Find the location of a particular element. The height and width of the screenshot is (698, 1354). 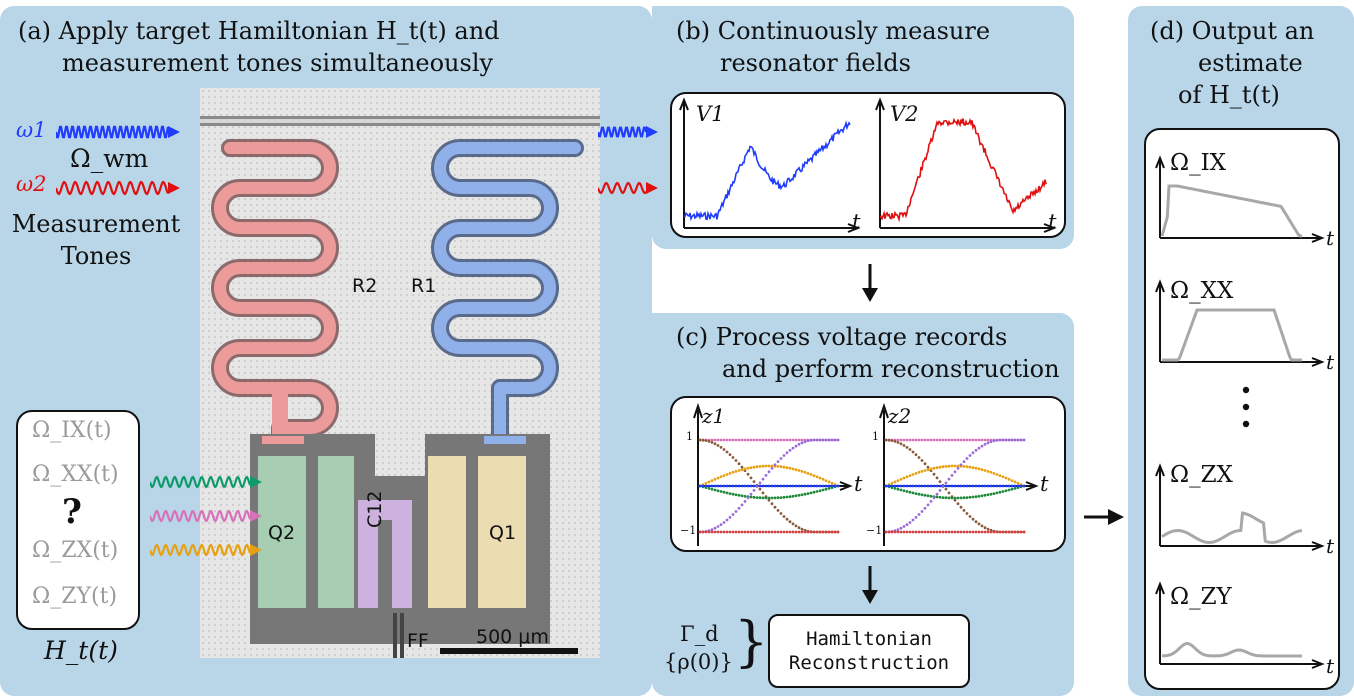

est-zx-label: Ω_ZX is located at coordinates (1201, 475).